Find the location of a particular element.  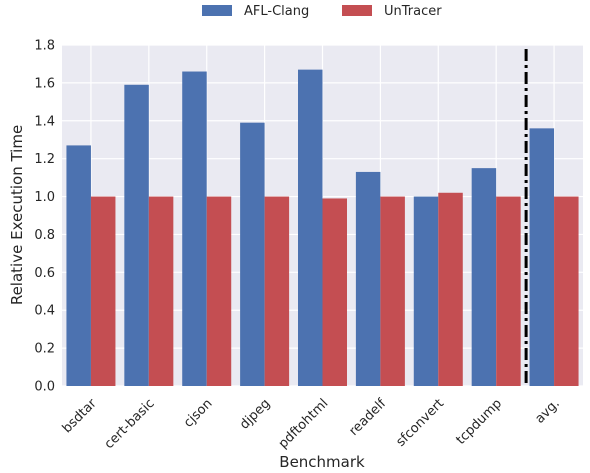

x-tick-label: tcpdump is located at coordinates (479, 422).